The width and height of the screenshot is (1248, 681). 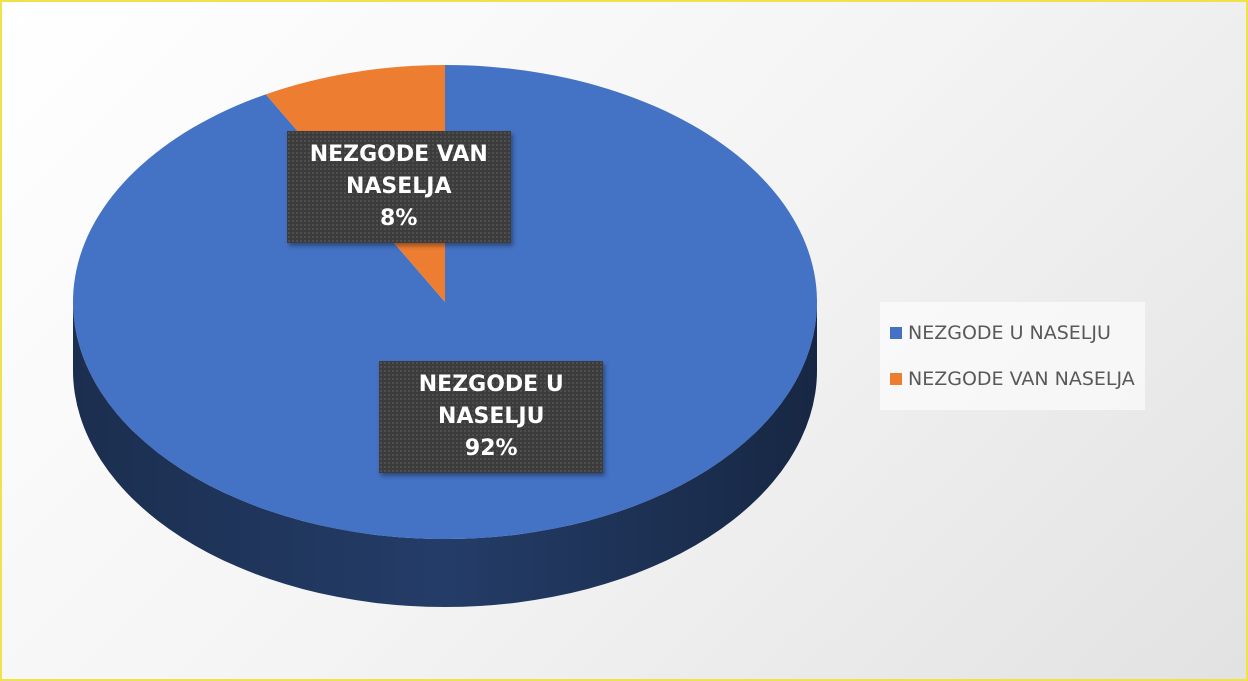 I want to click on data-label: NEZGODE VAN NASELJA 8%, so click(x=398, y=187).